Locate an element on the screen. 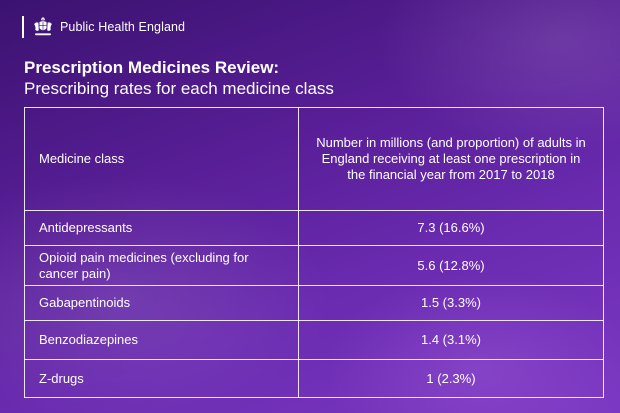  organisation-name: Public Health England is located at coordinates (123, 27).